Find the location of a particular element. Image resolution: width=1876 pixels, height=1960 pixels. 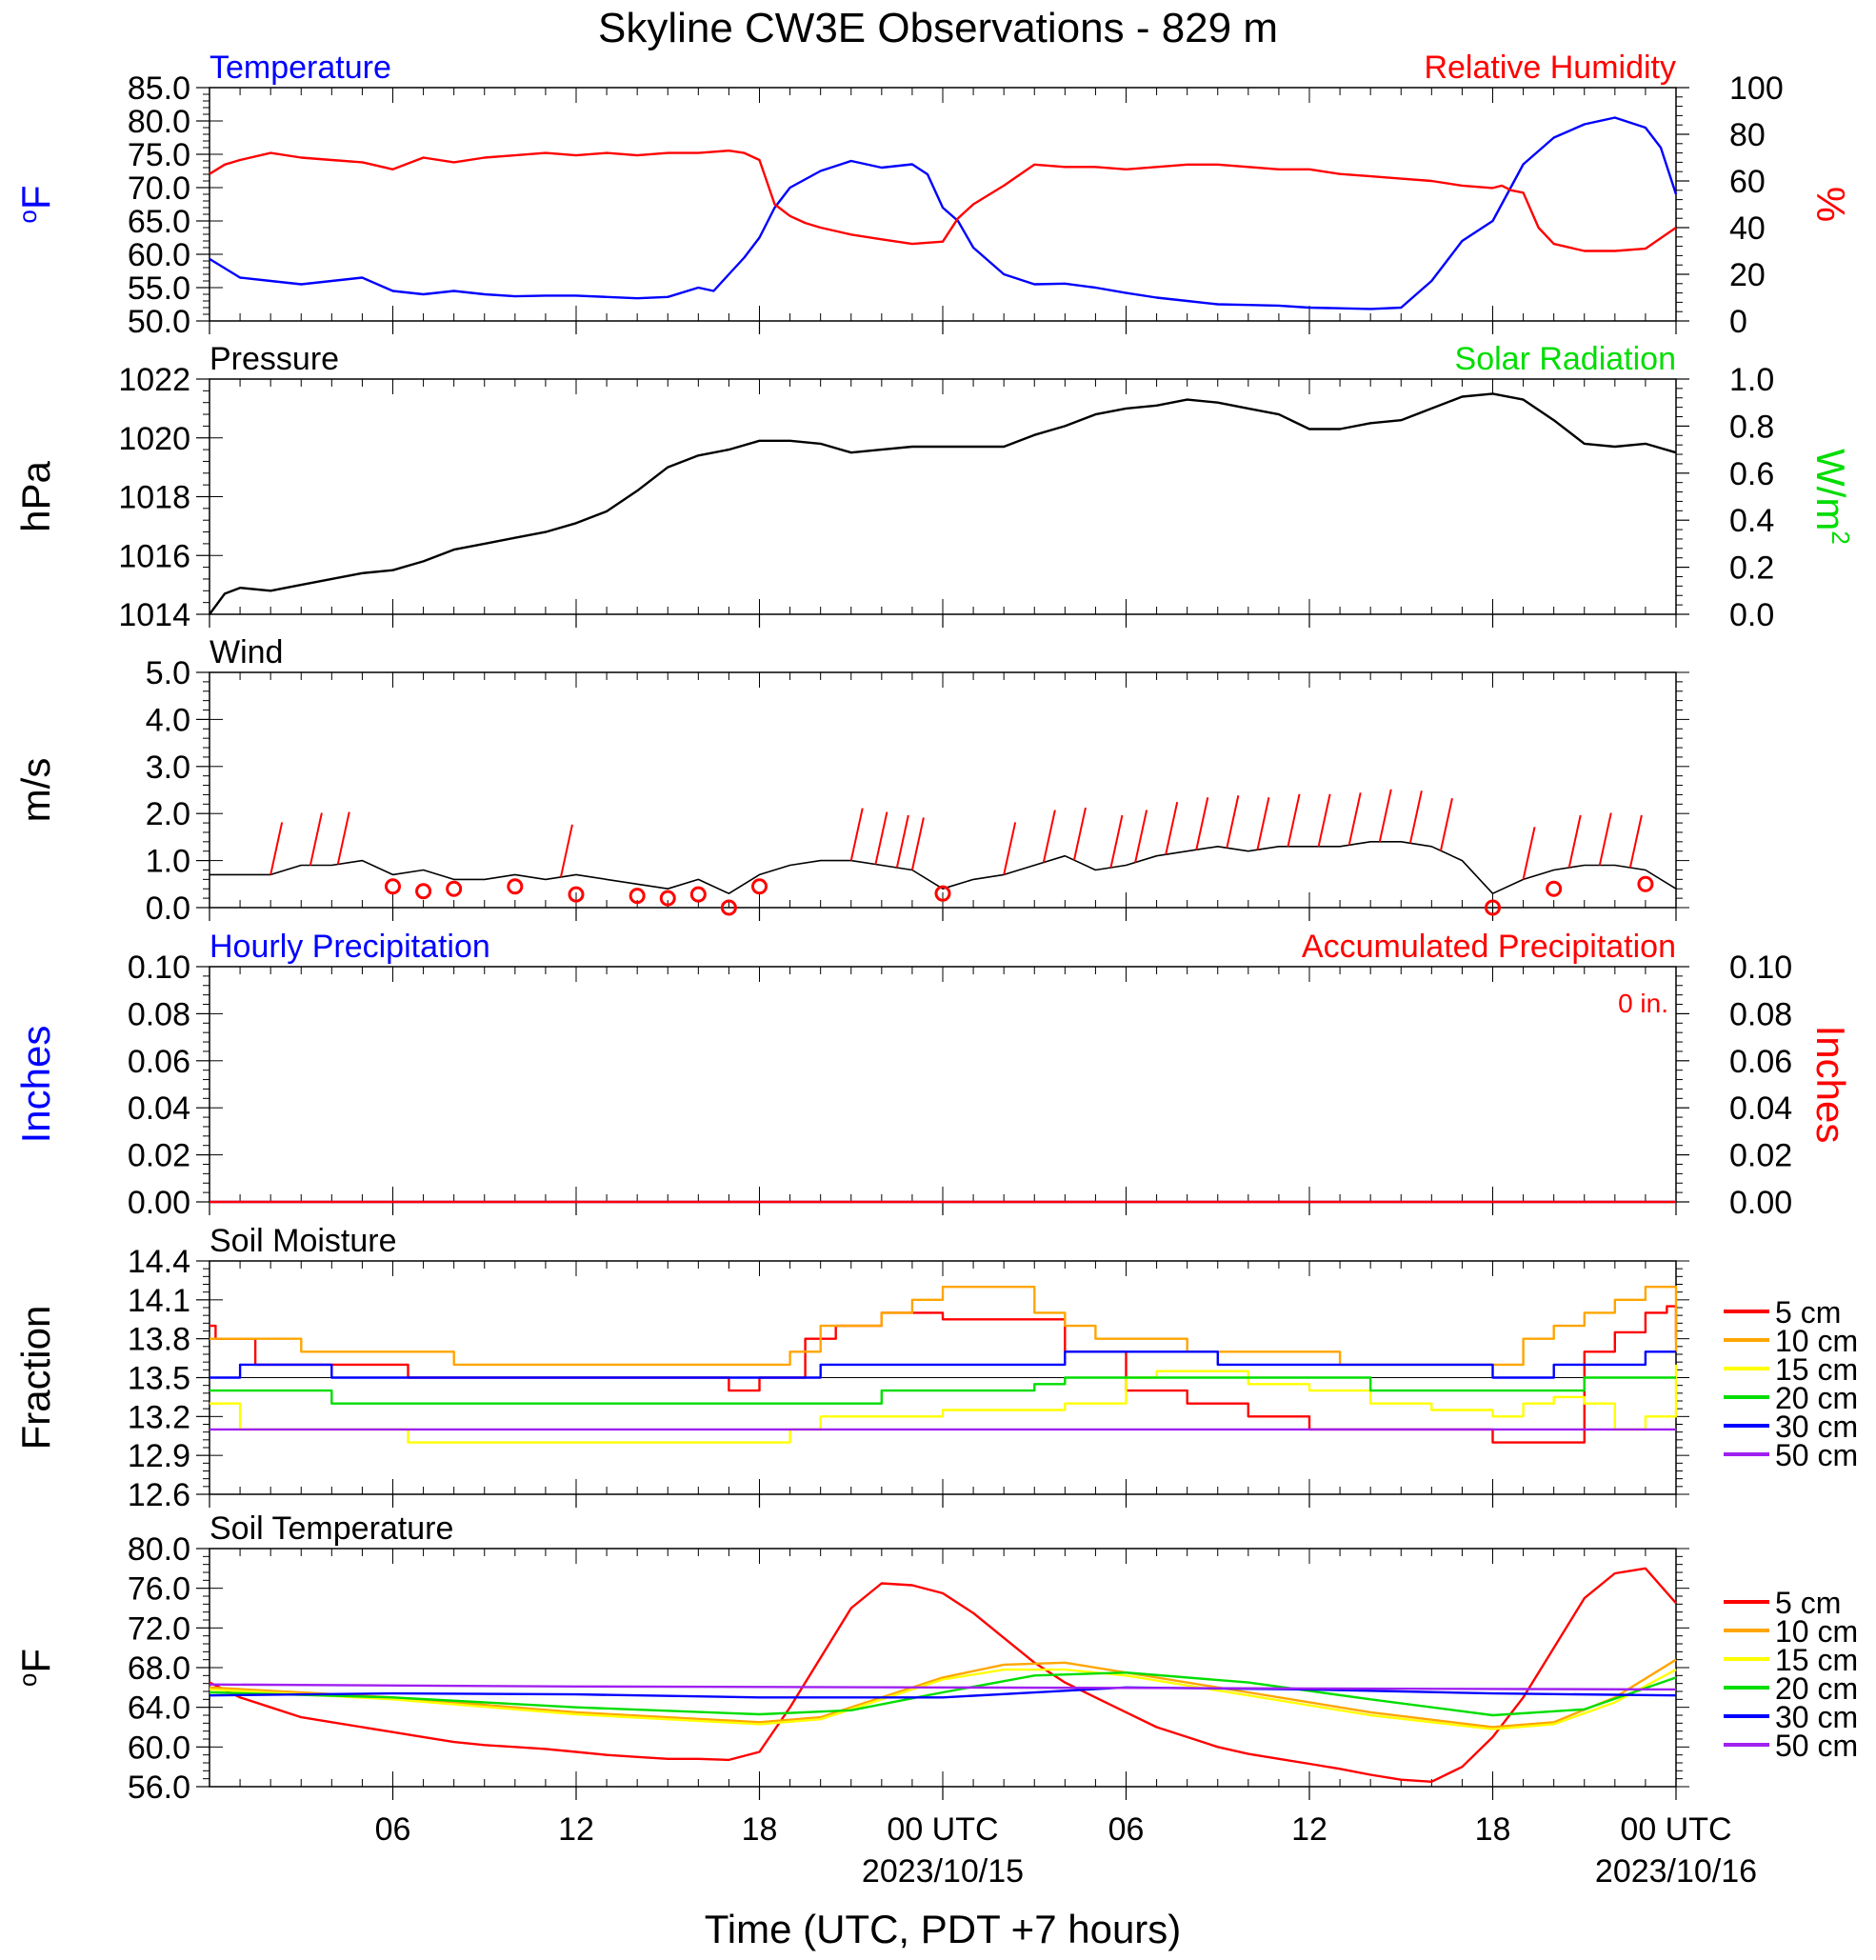

y-tick-label-left: 0.06 is located at coordinates (159, 1062).